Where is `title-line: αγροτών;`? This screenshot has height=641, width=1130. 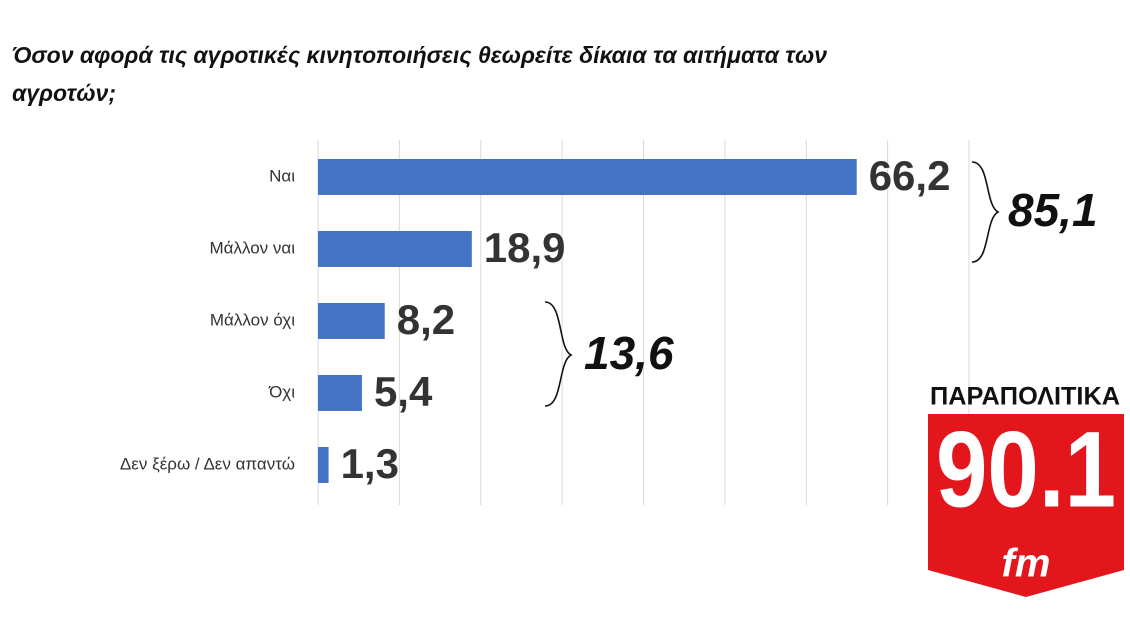
title-line: αγροτών; is located at coordinates (64, 93).